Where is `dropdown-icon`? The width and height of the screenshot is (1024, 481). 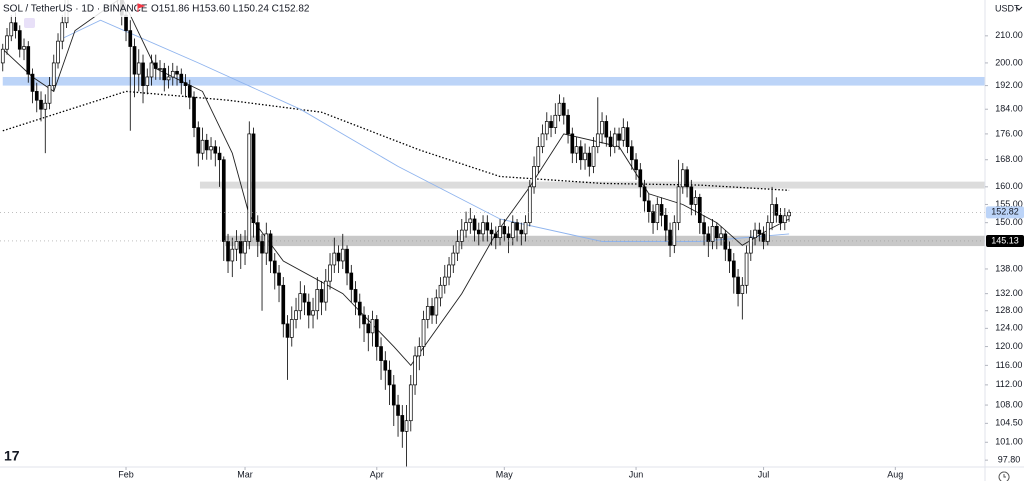
dropdown-icon is located at coordinates (1019, 8).